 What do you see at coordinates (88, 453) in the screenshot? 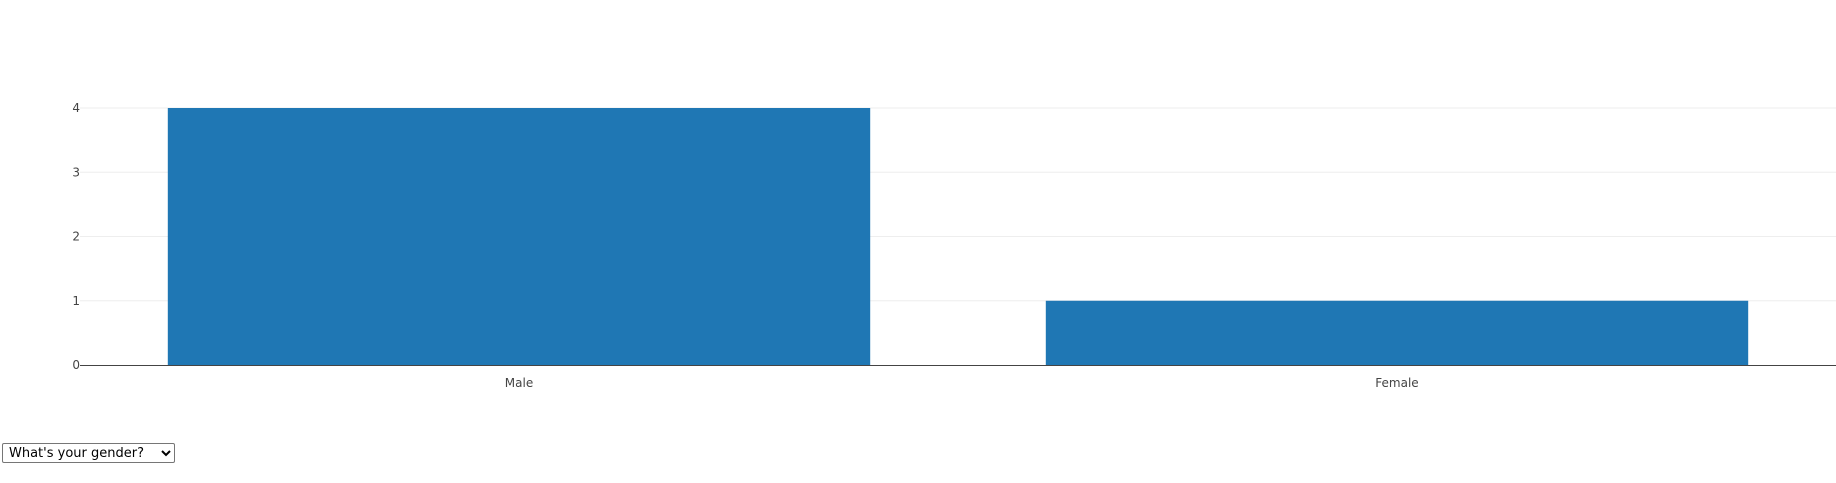
I see `question-select: What's your gender?` at bounding box center [88, 453].